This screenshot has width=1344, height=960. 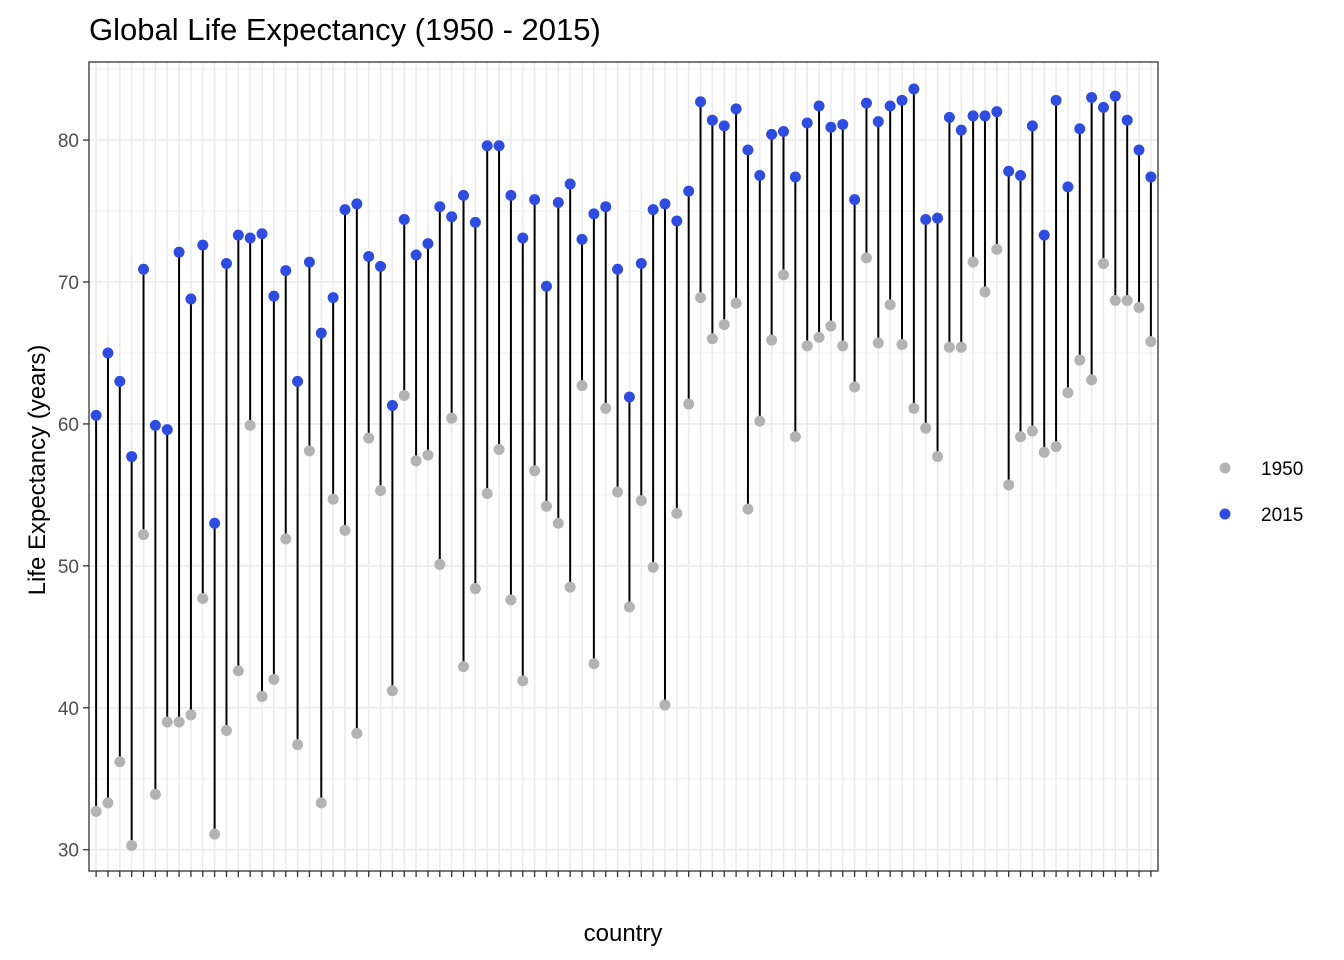 I want to click on y-tick-label: 60, so click(x=68, y=425).